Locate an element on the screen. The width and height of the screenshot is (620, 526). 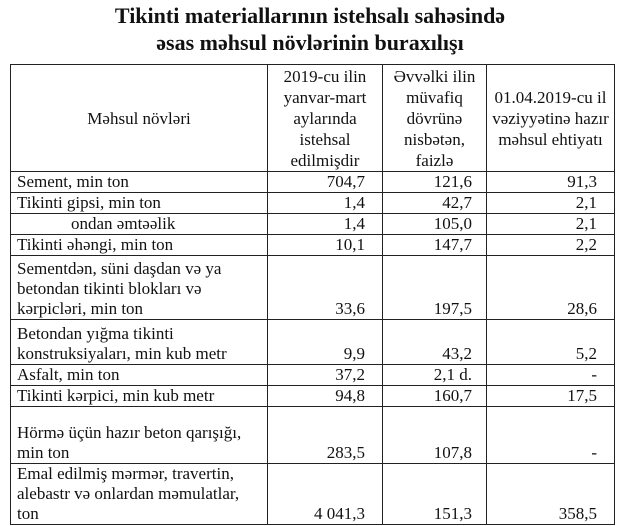
product-name: Tikinti kərpici, min kub metr is located at coordinates (139, 396).